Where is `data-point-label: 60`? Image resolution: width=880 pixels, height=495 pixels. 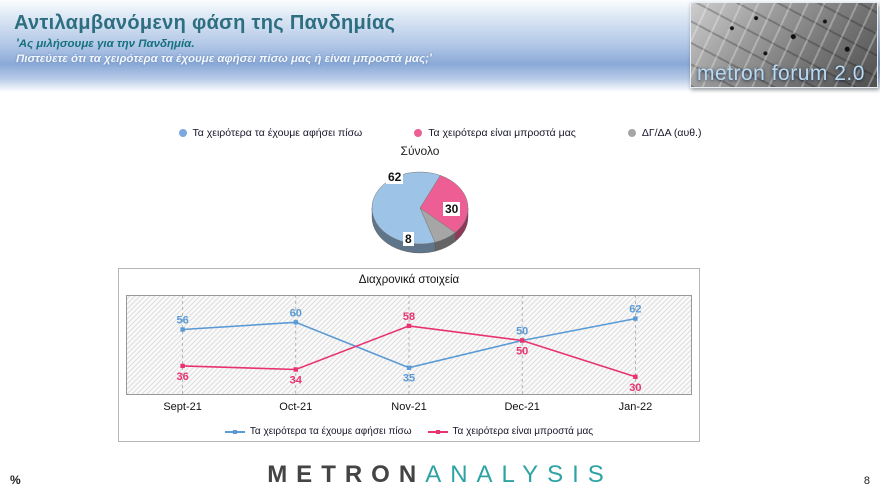 data-point-label: 60 is located at coordinates (296, 313).